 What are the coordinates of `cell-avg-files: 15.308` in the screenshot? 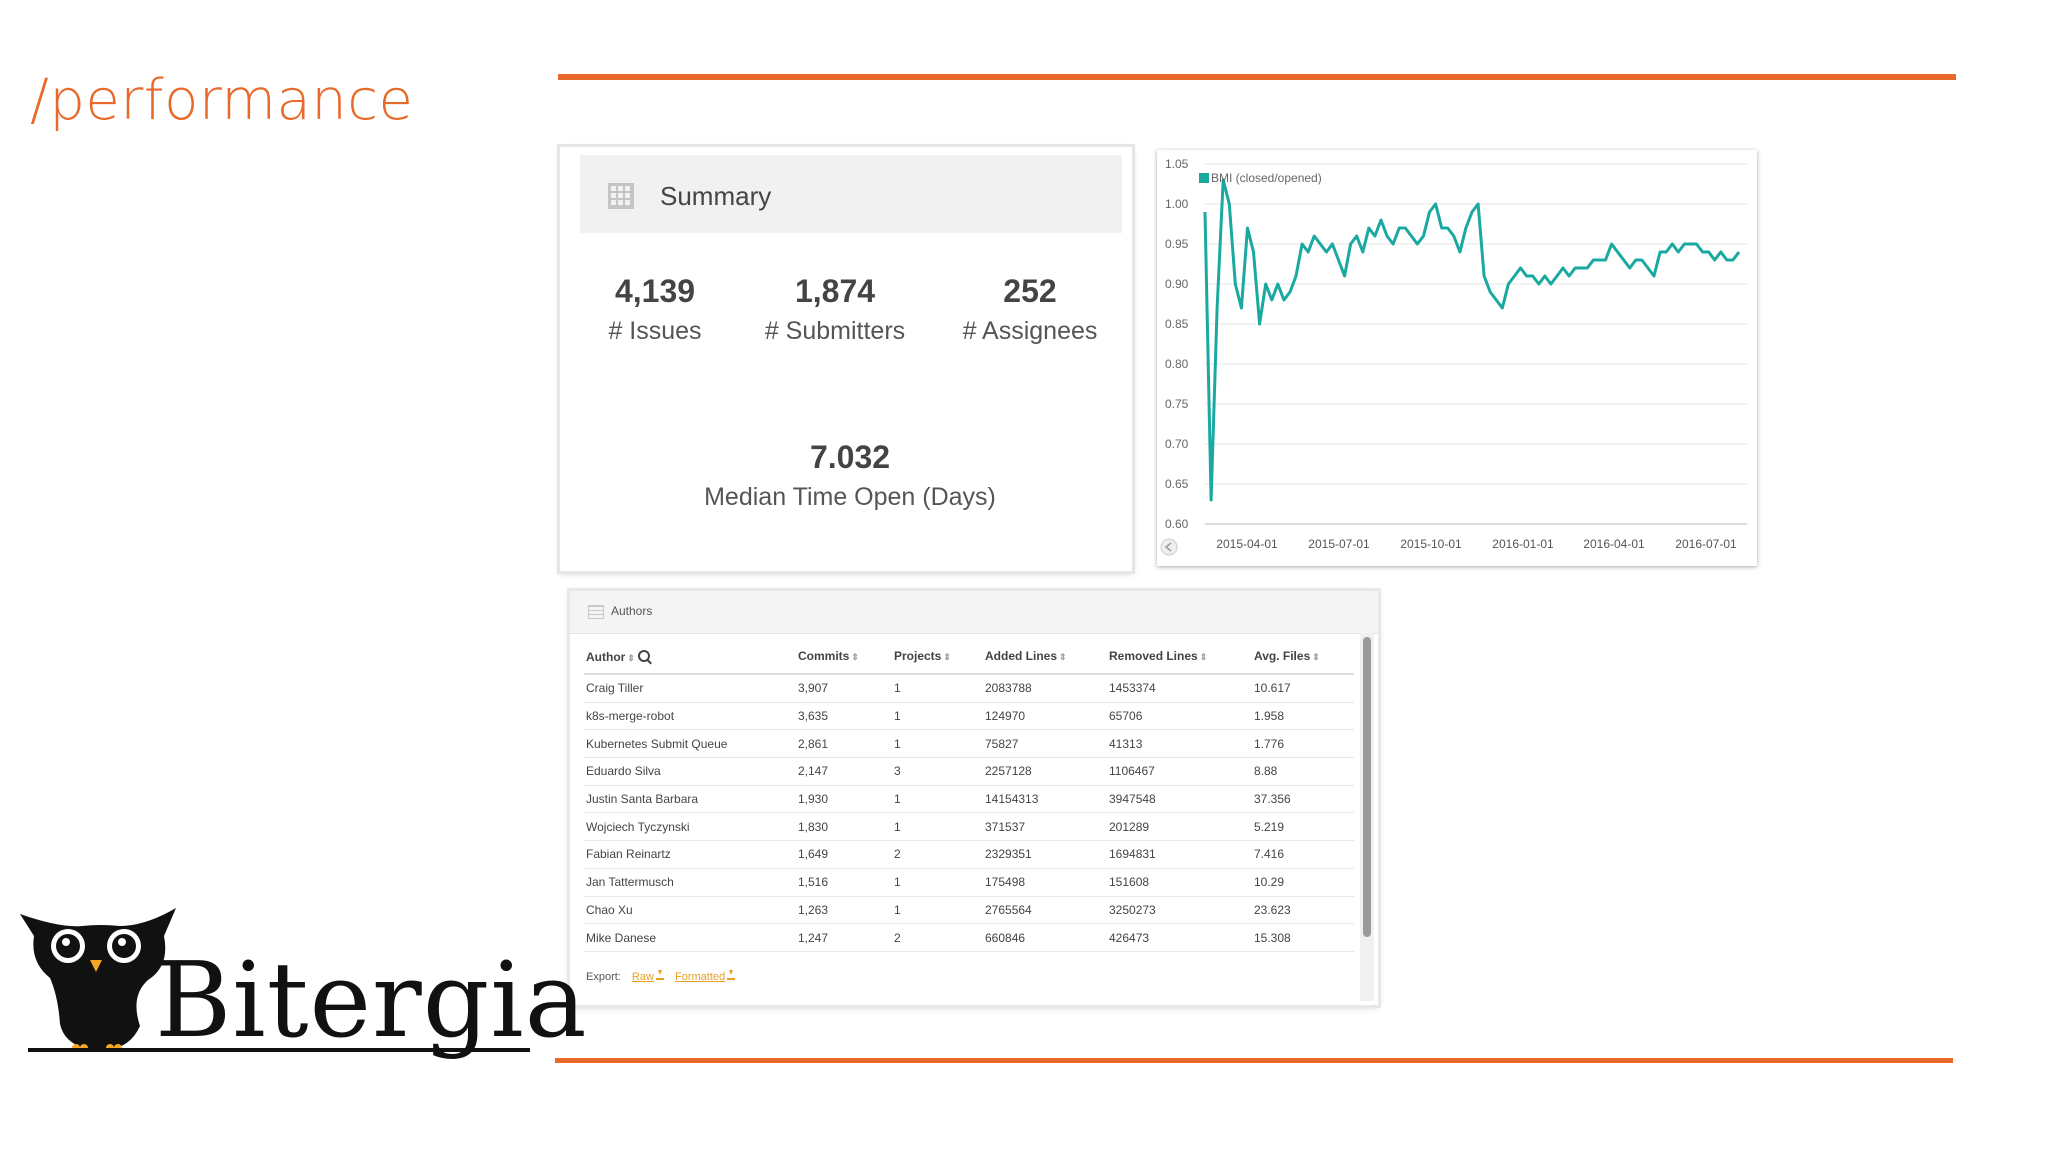 It's located at (1303, 937).